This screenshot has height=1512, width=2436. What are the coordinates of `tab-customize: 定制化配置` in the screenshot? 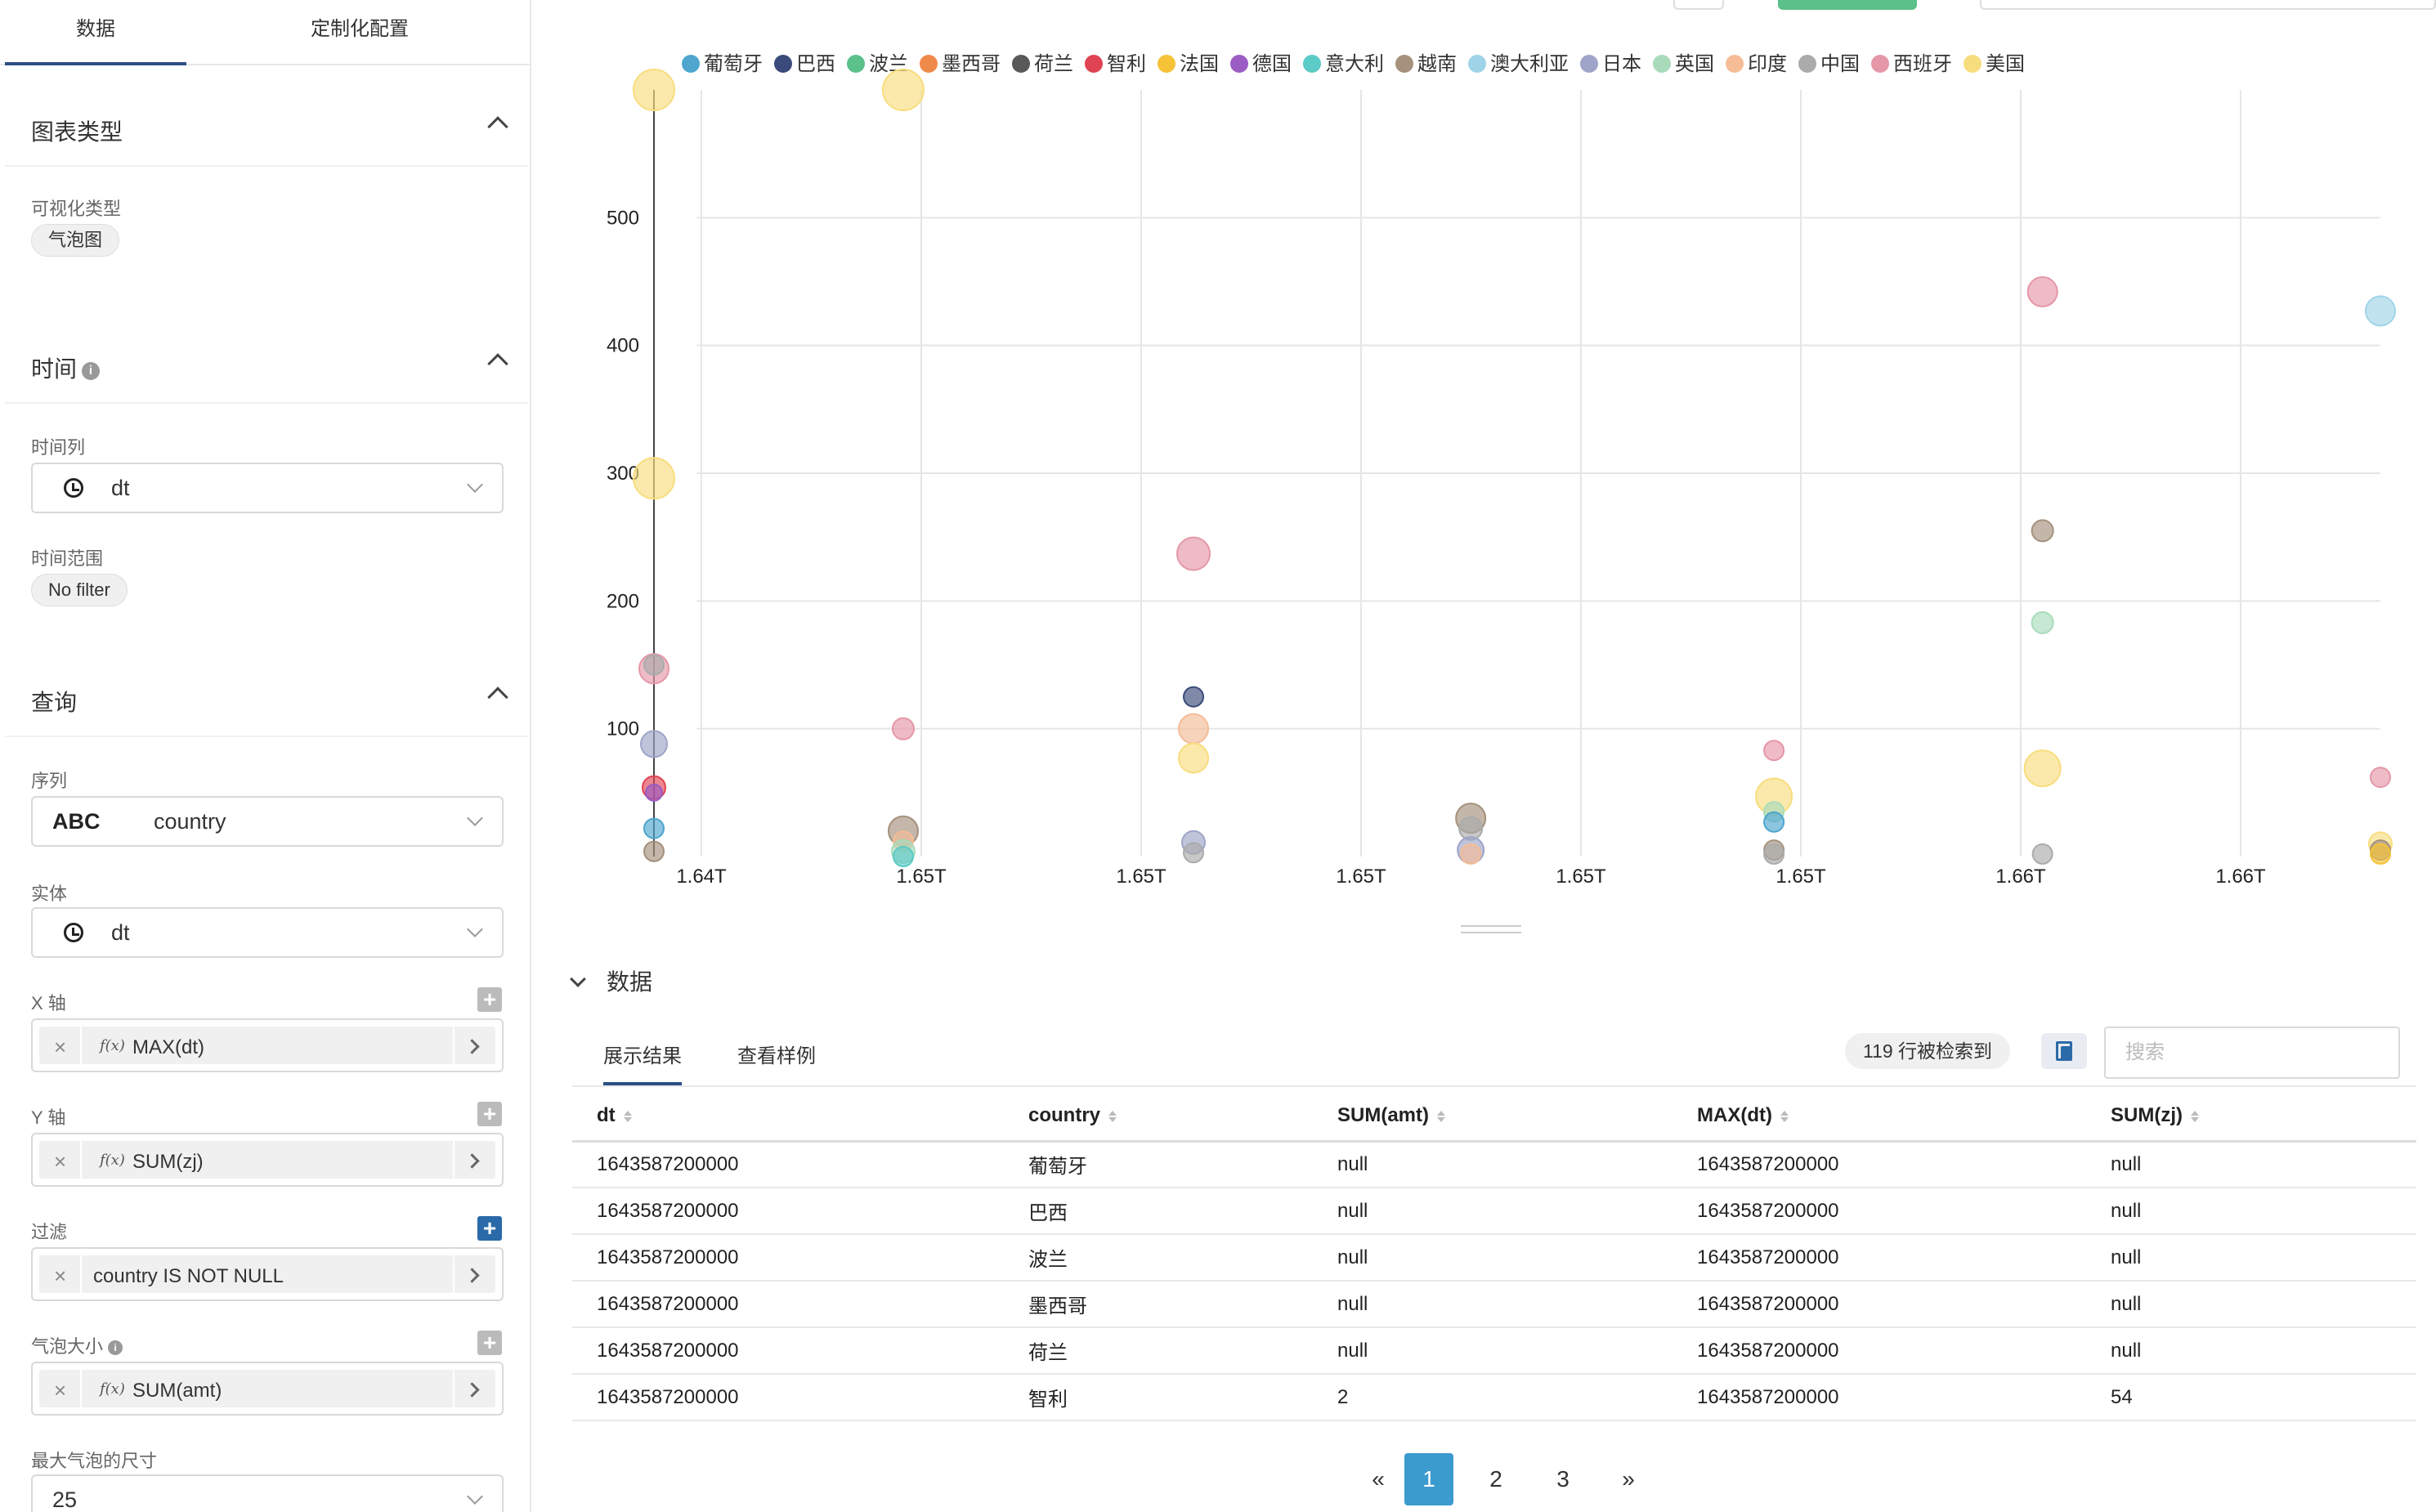 It's located at (360, 29).